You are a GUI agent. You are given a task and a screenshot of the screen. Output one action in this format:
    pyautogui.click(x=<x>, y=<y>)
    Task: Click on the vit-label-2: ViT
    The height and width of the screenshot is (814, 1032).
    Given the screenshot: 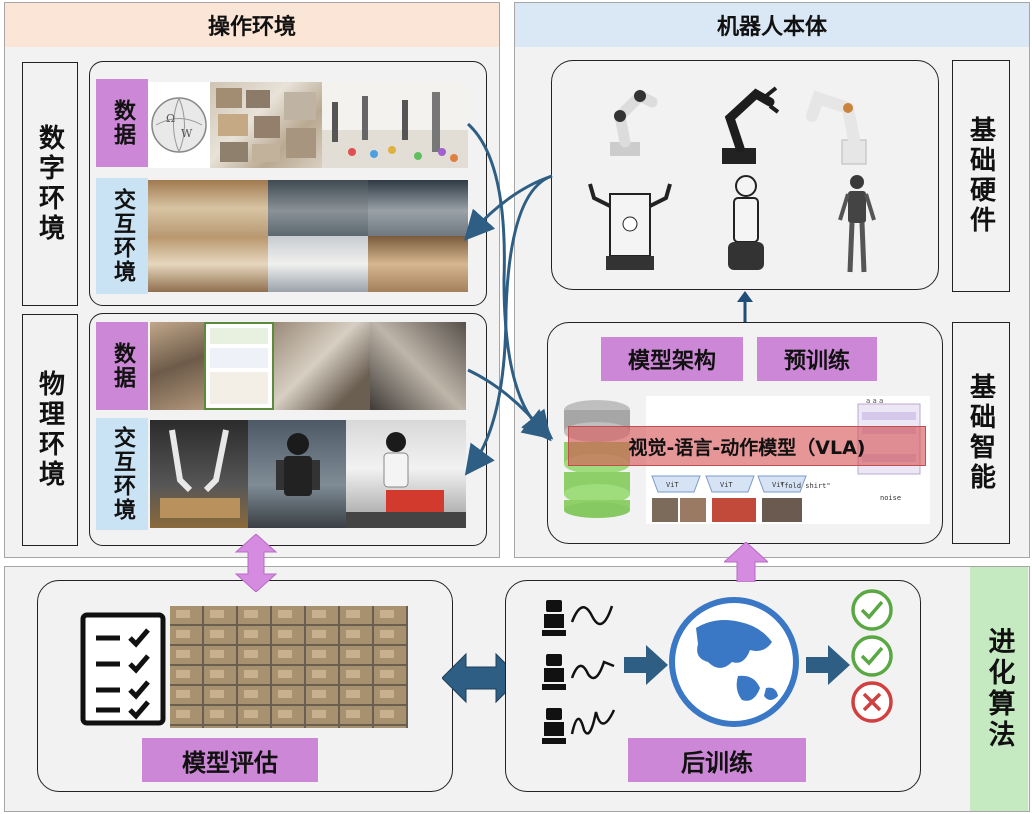 What is the action you would take?
    pyautogui.click(x=726, y=485)
    